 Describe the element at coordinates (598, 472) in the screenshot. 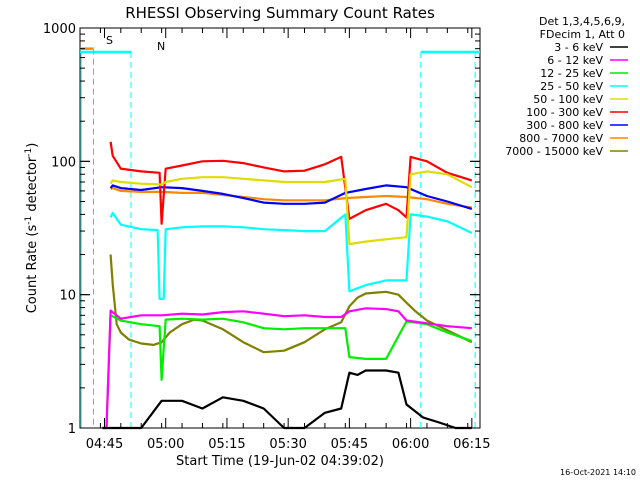

I see `timestamp: 16-Oct-2021 14:10` at that location.